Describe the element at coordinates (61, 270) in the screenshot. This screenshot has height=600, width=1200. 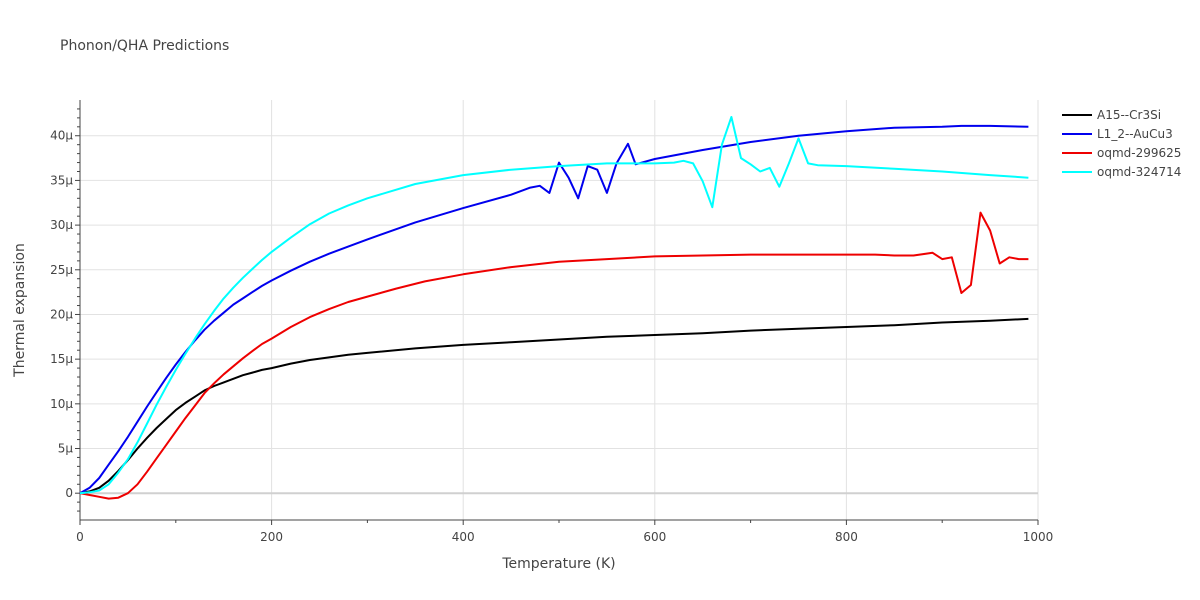
I see `y-tick-label: 25μ` at that location.